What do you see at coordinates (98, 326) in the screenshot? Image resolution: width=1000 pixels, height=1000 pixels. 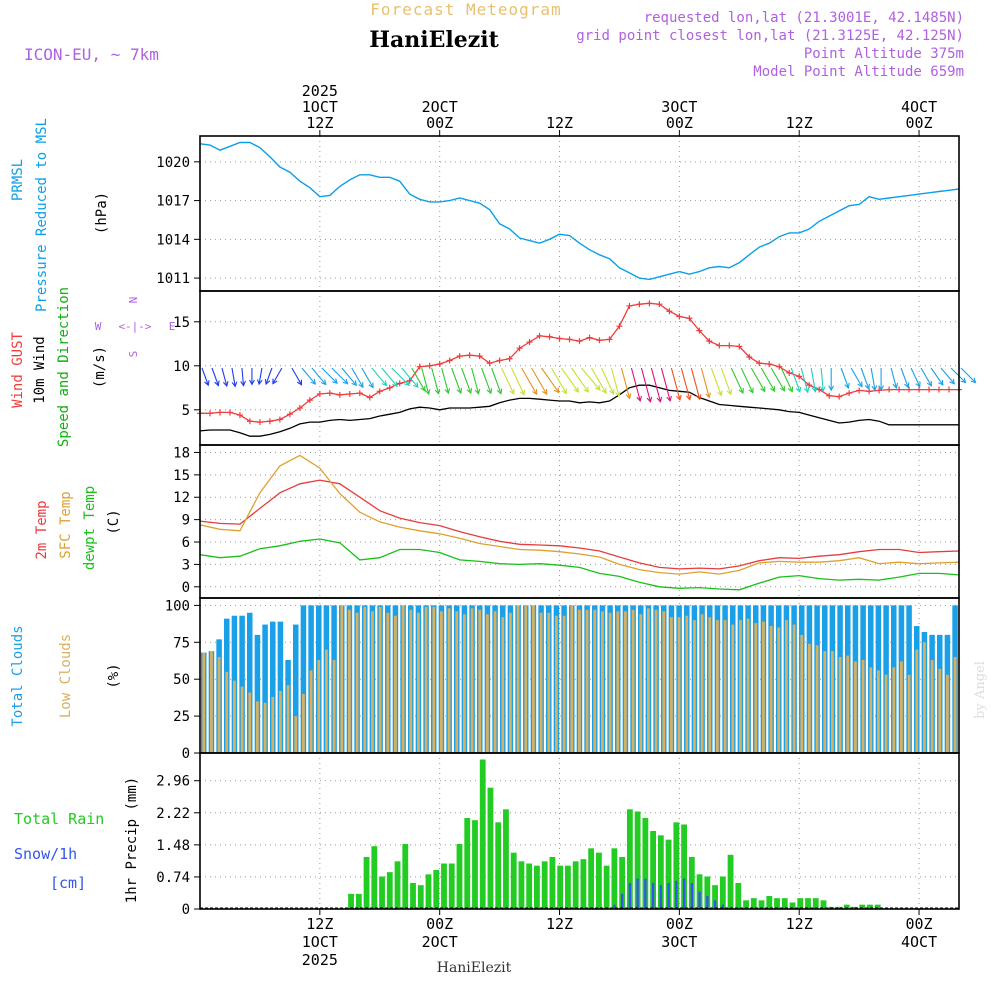 I see `compass-w: W` at bounding box center [98, 326].